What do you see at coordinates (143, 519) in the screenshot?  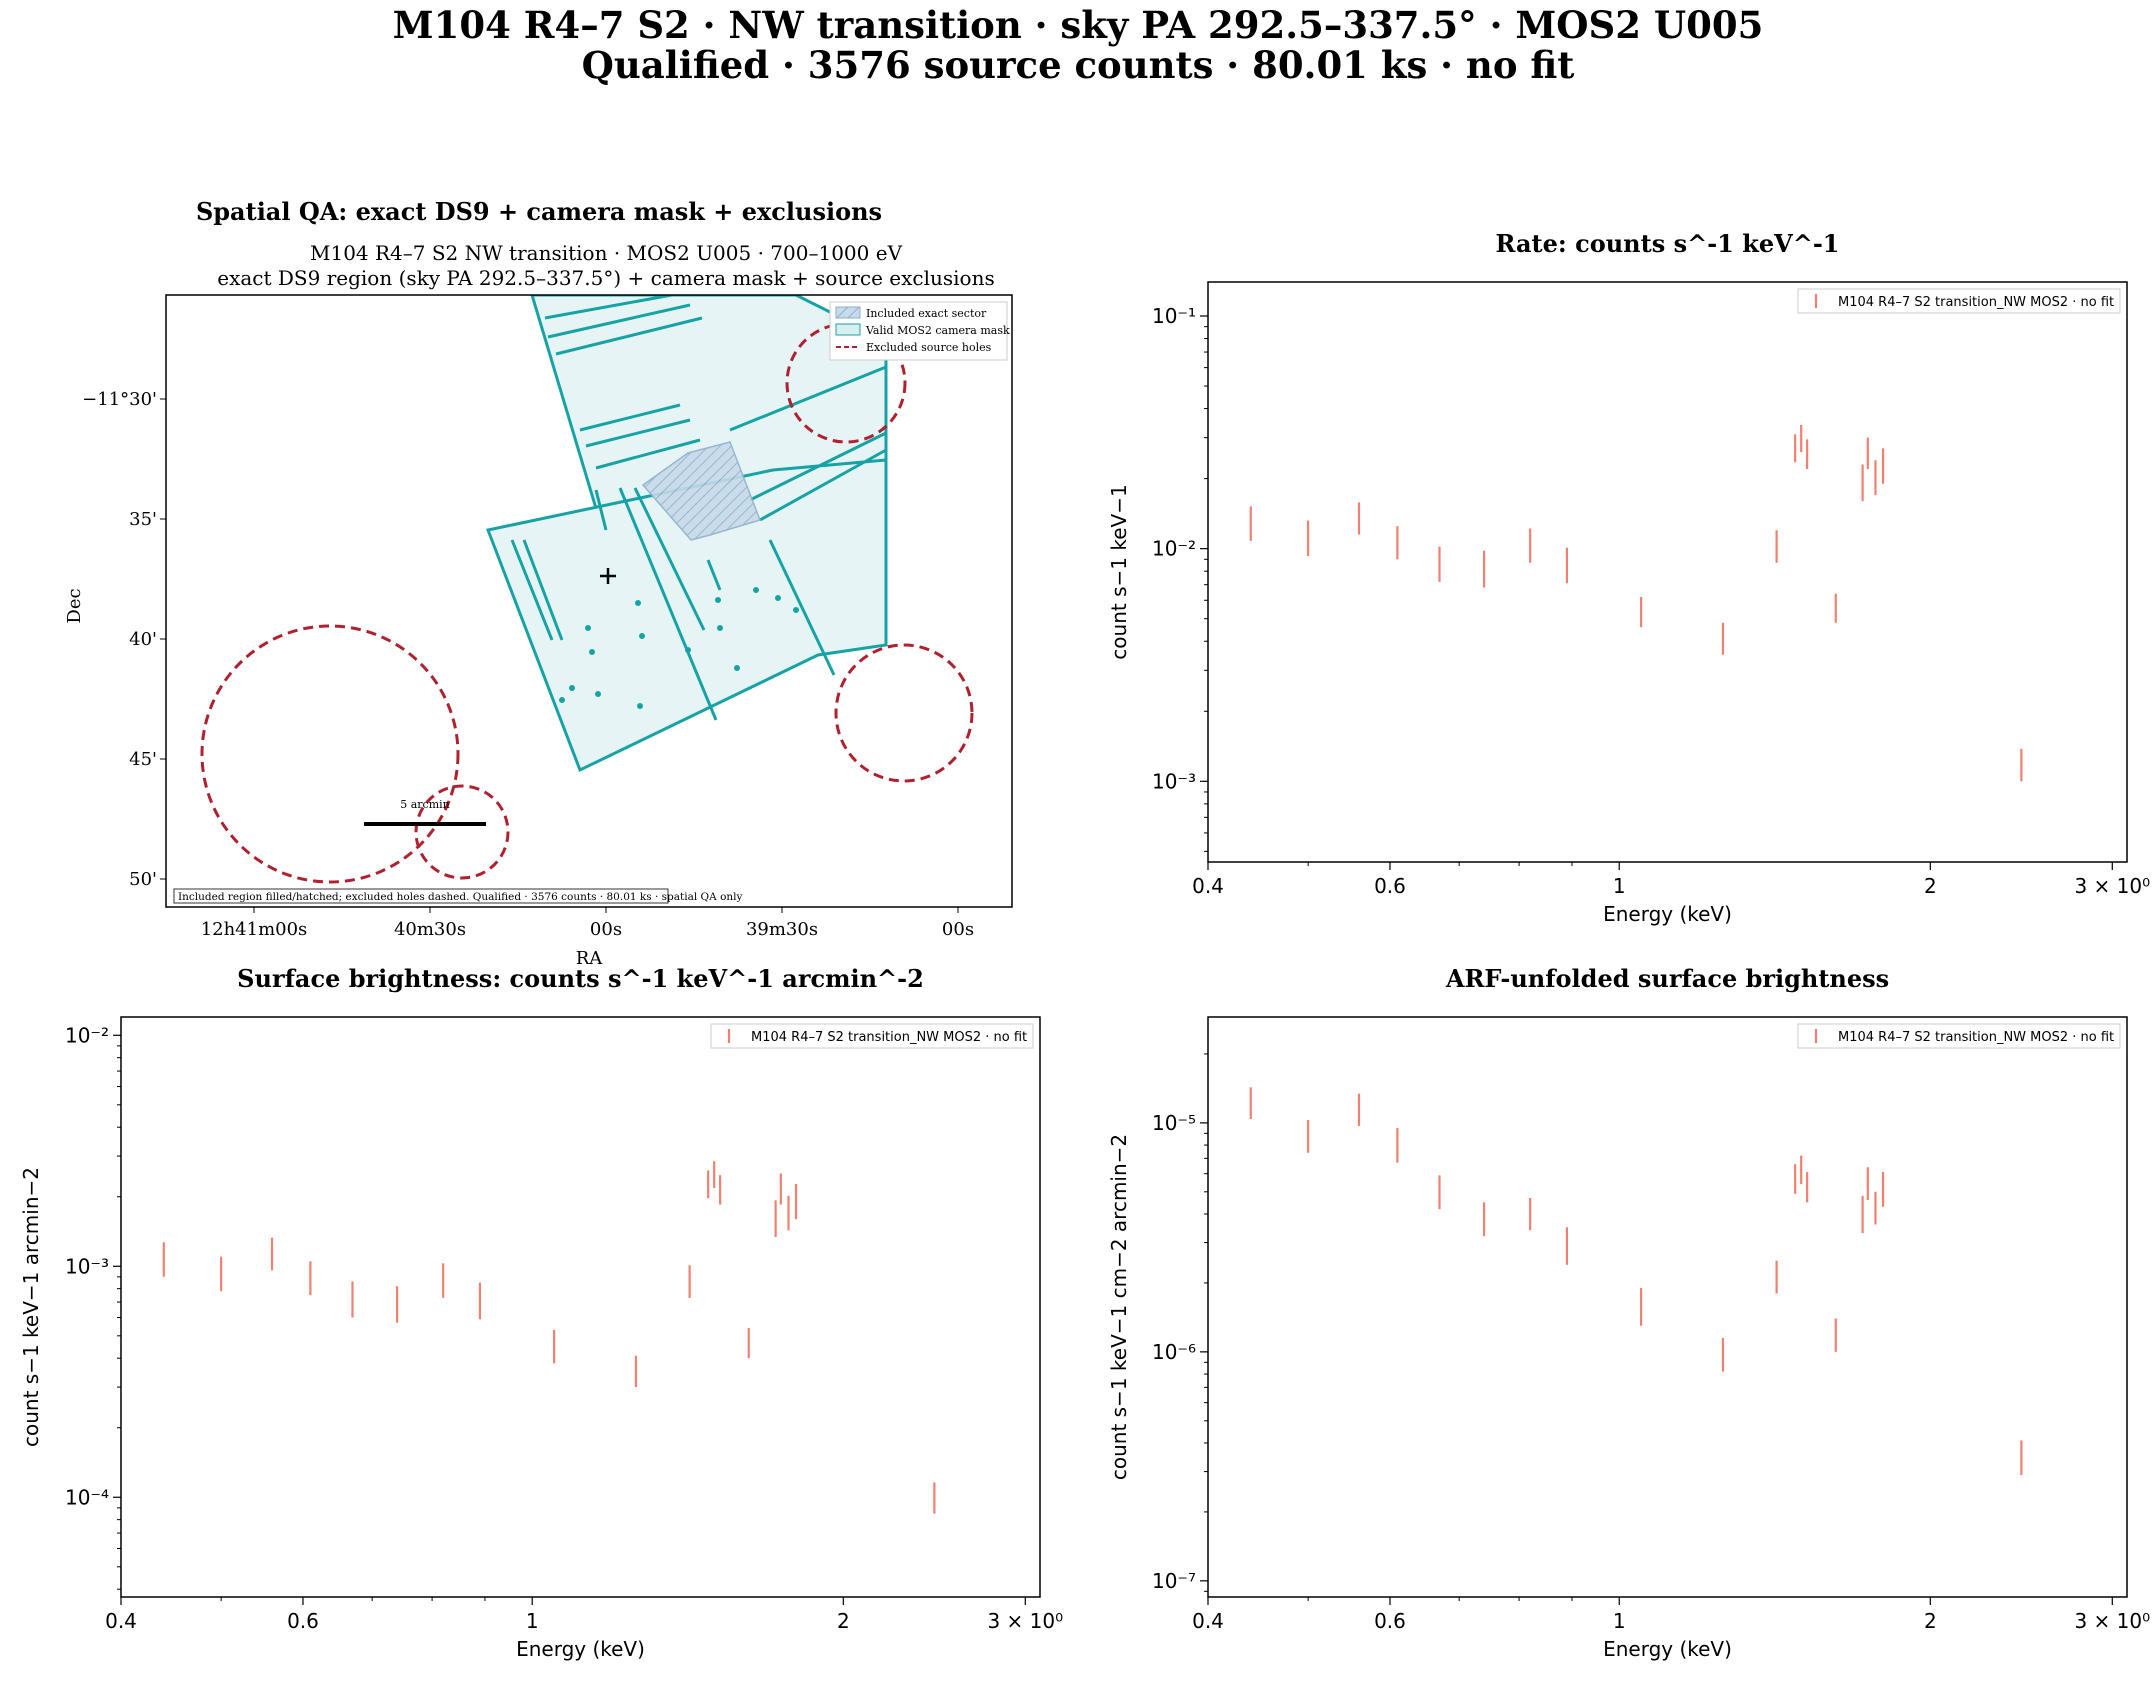 I see `dec-tick-2: 35'` at bounding box center [143, 519].